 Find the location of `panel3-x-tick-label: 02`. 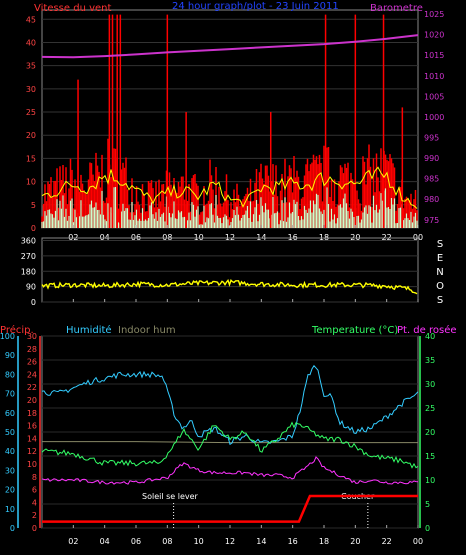

panel3-x-tick-label: 02 is located at coordinates (73, 541).